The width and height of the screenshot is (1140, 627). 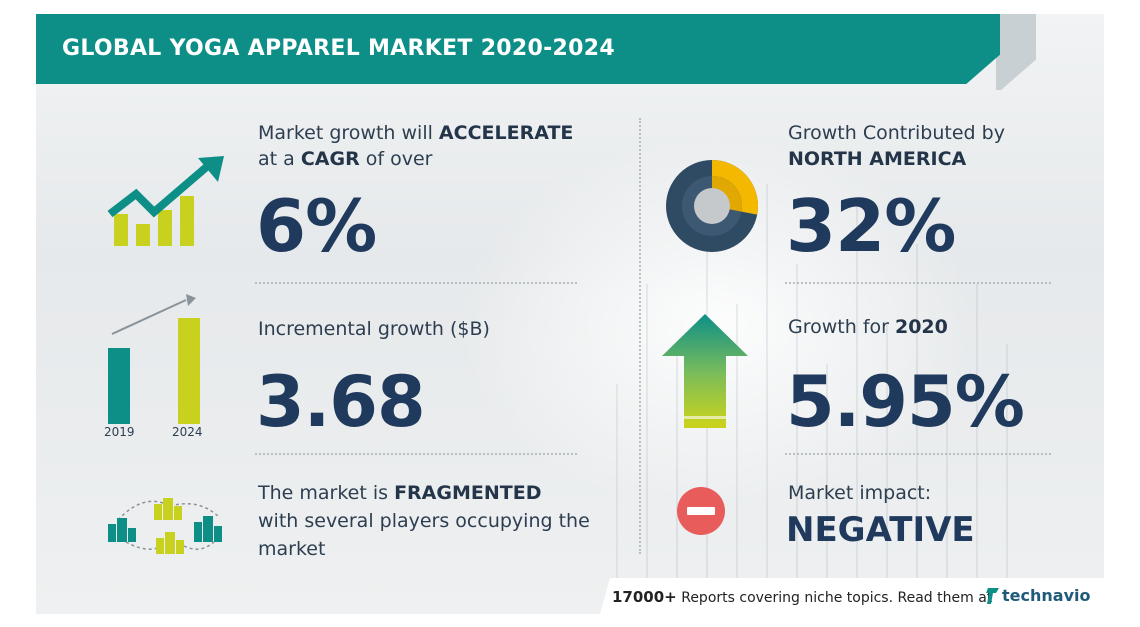 What do you see at coordinates (860, 493) in the screenshot?
I see `impact-label: Market impact:` at bounding box center [860, 493].